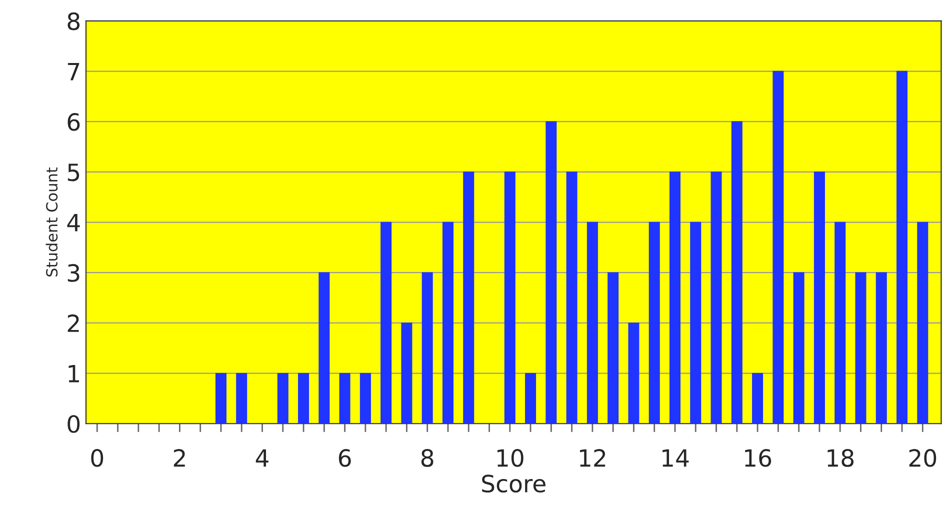 This screenshot has width=945, height=523. Describe the element at coordinates (922, 458) in the screenshot. I see `x-tick-label: 20` at that location.